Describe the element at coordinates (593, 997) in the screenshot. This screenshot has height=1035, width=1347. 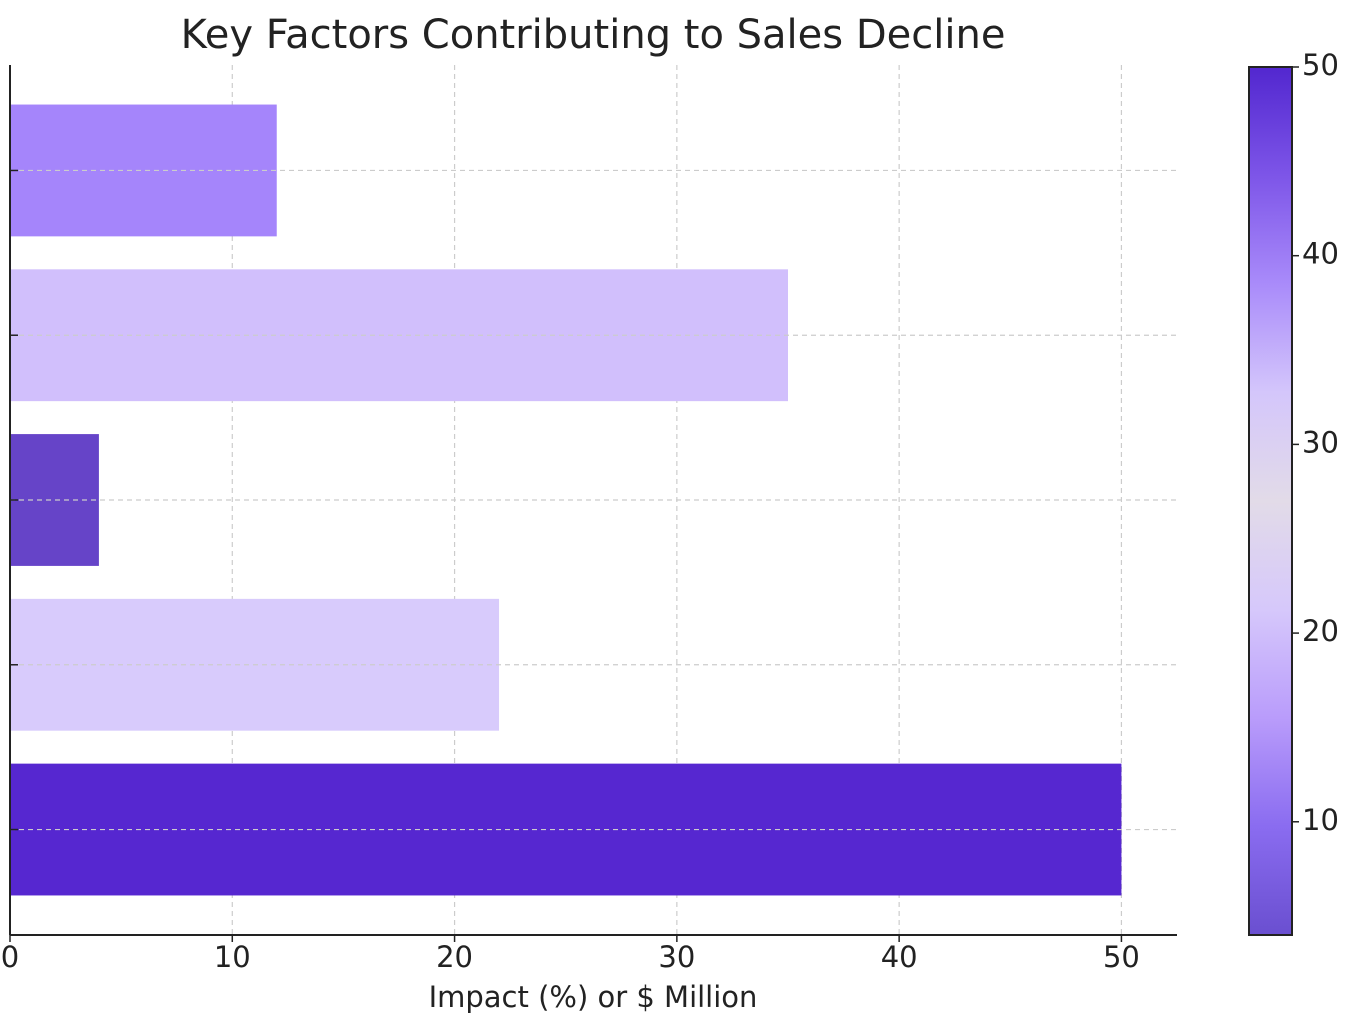
I see `x-axis-label: Impact (%) or $ Million` at that location.